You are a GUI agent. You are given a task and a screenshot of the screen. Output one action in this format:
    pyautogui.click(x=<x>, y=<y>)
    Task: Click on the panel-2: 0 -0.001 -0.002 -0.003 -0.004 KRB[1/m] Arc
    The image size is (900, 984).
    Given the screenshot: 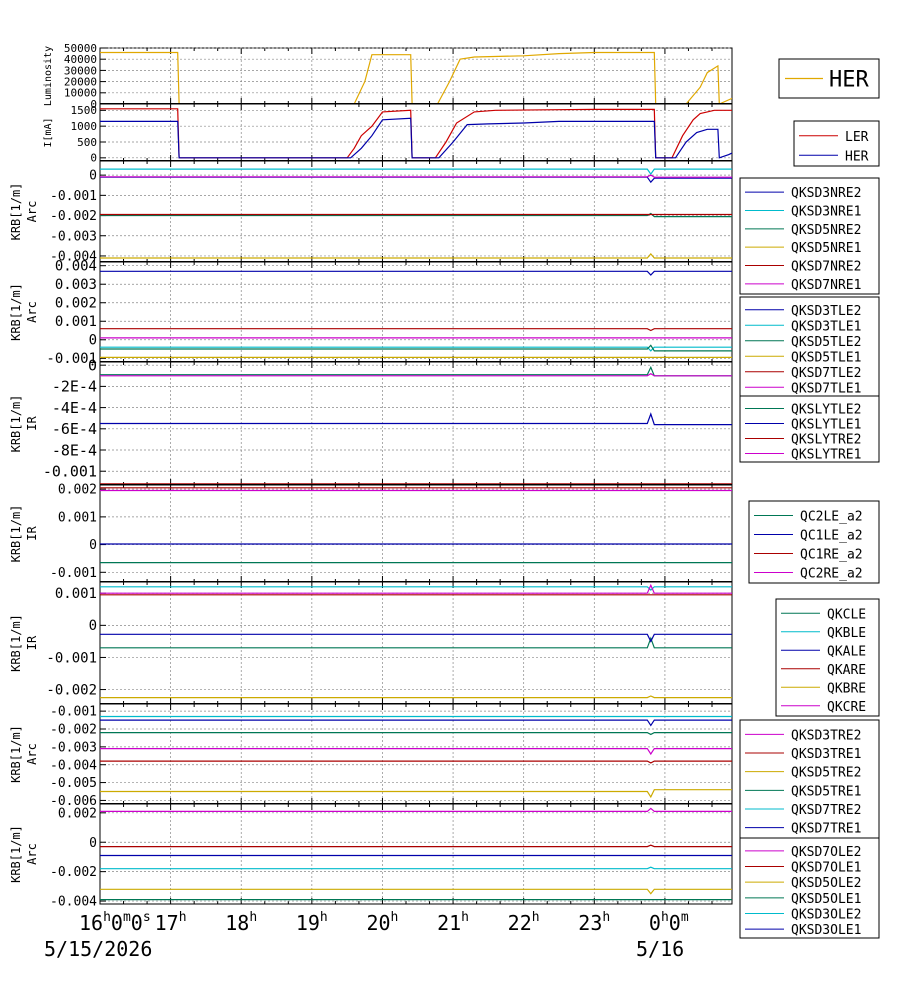 What is the action you would take?
    pyautogui.click(x=371, y=212)
    